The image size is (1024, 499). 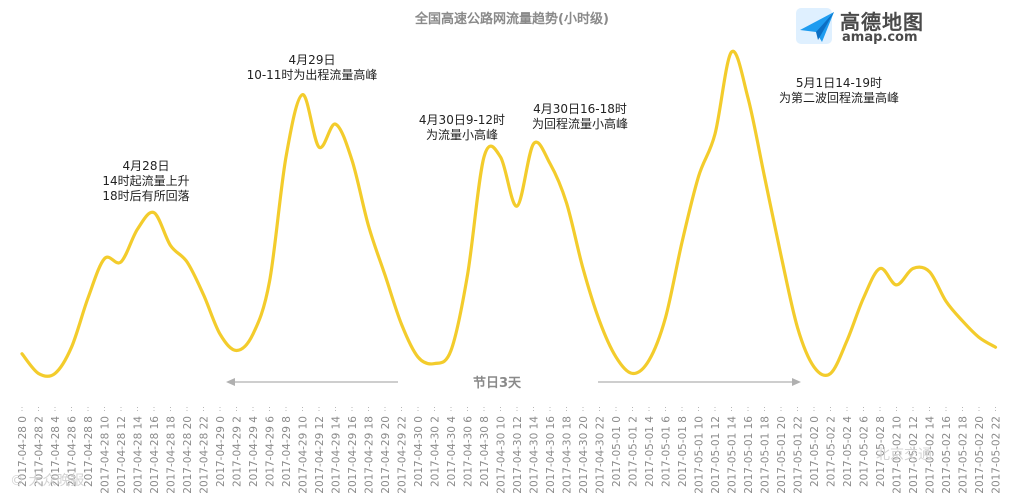 What do you see at coordinates (23, 451) in the screenshot?
I see `x-tick-label: 2017-04-28 0` at bounding box center [23, 451].